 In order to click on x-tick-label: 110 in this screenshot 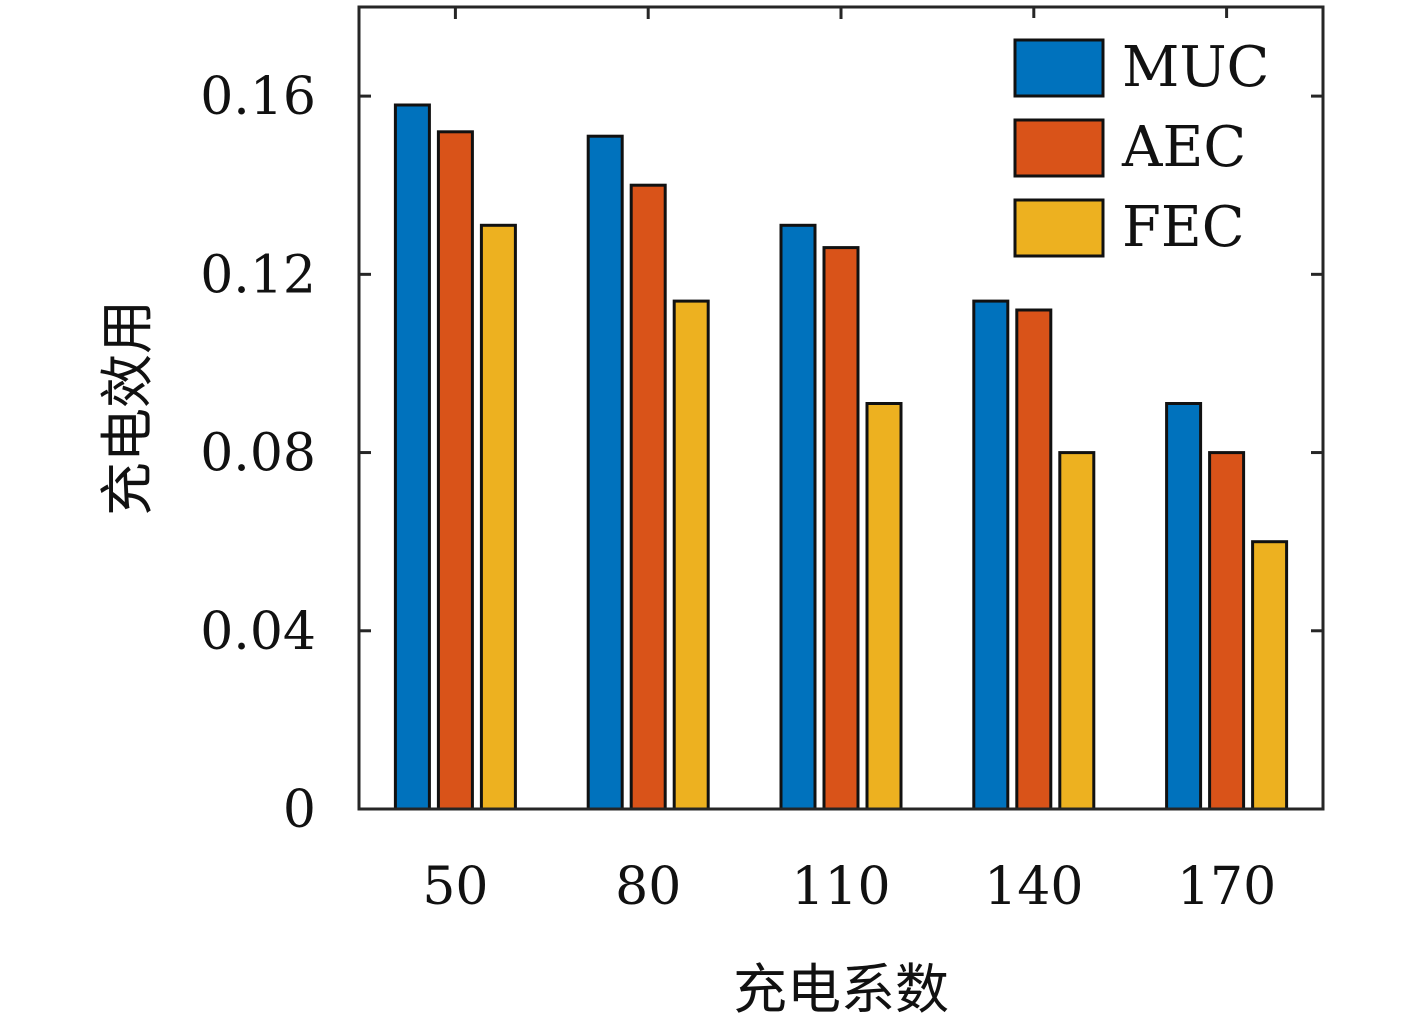, I will do `click(840, 887)`.